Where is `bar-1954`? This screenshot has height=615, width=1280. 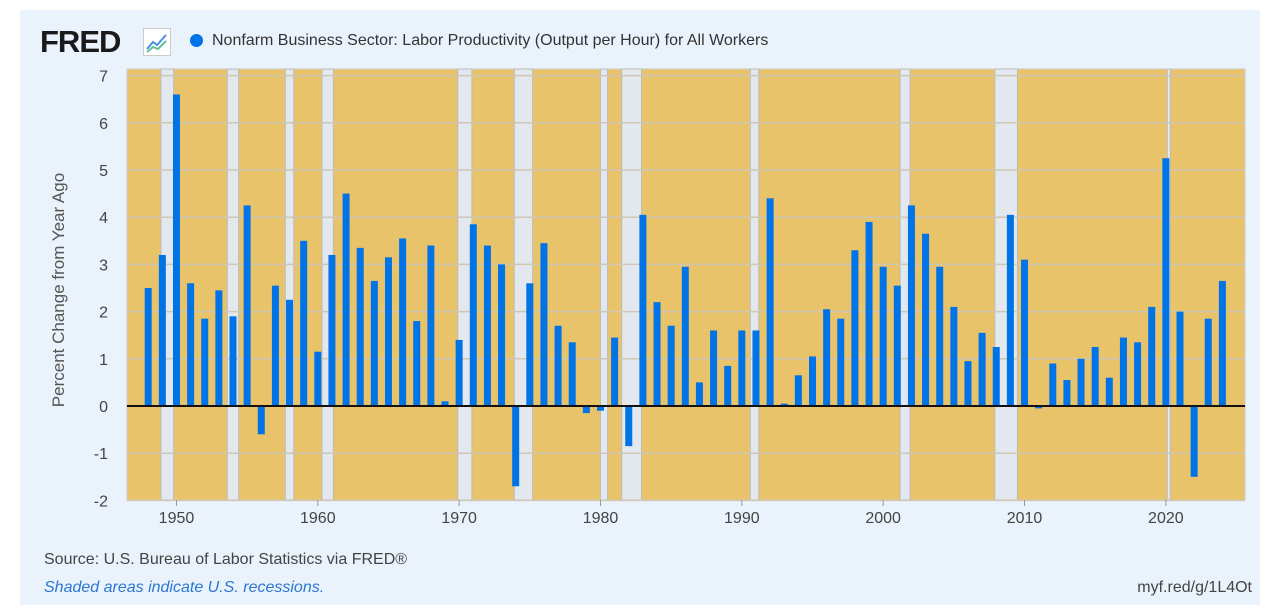
bar-1954 is located at coordinates (233, 361).